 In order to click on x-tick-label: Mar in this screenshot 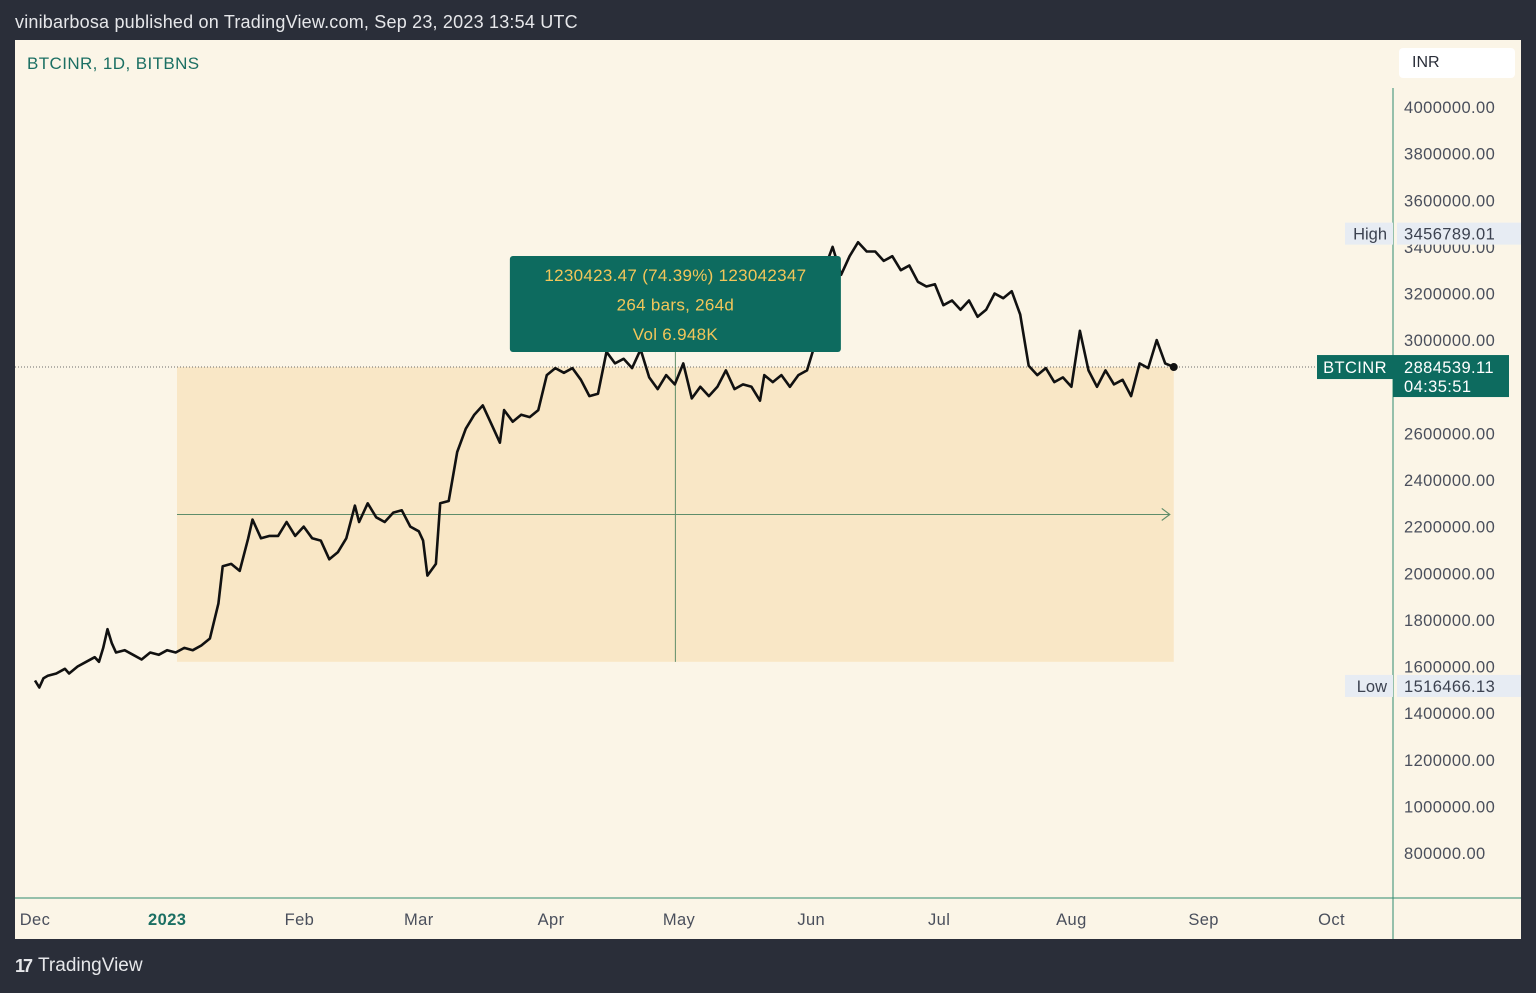, I will do `click(419, 920)`.